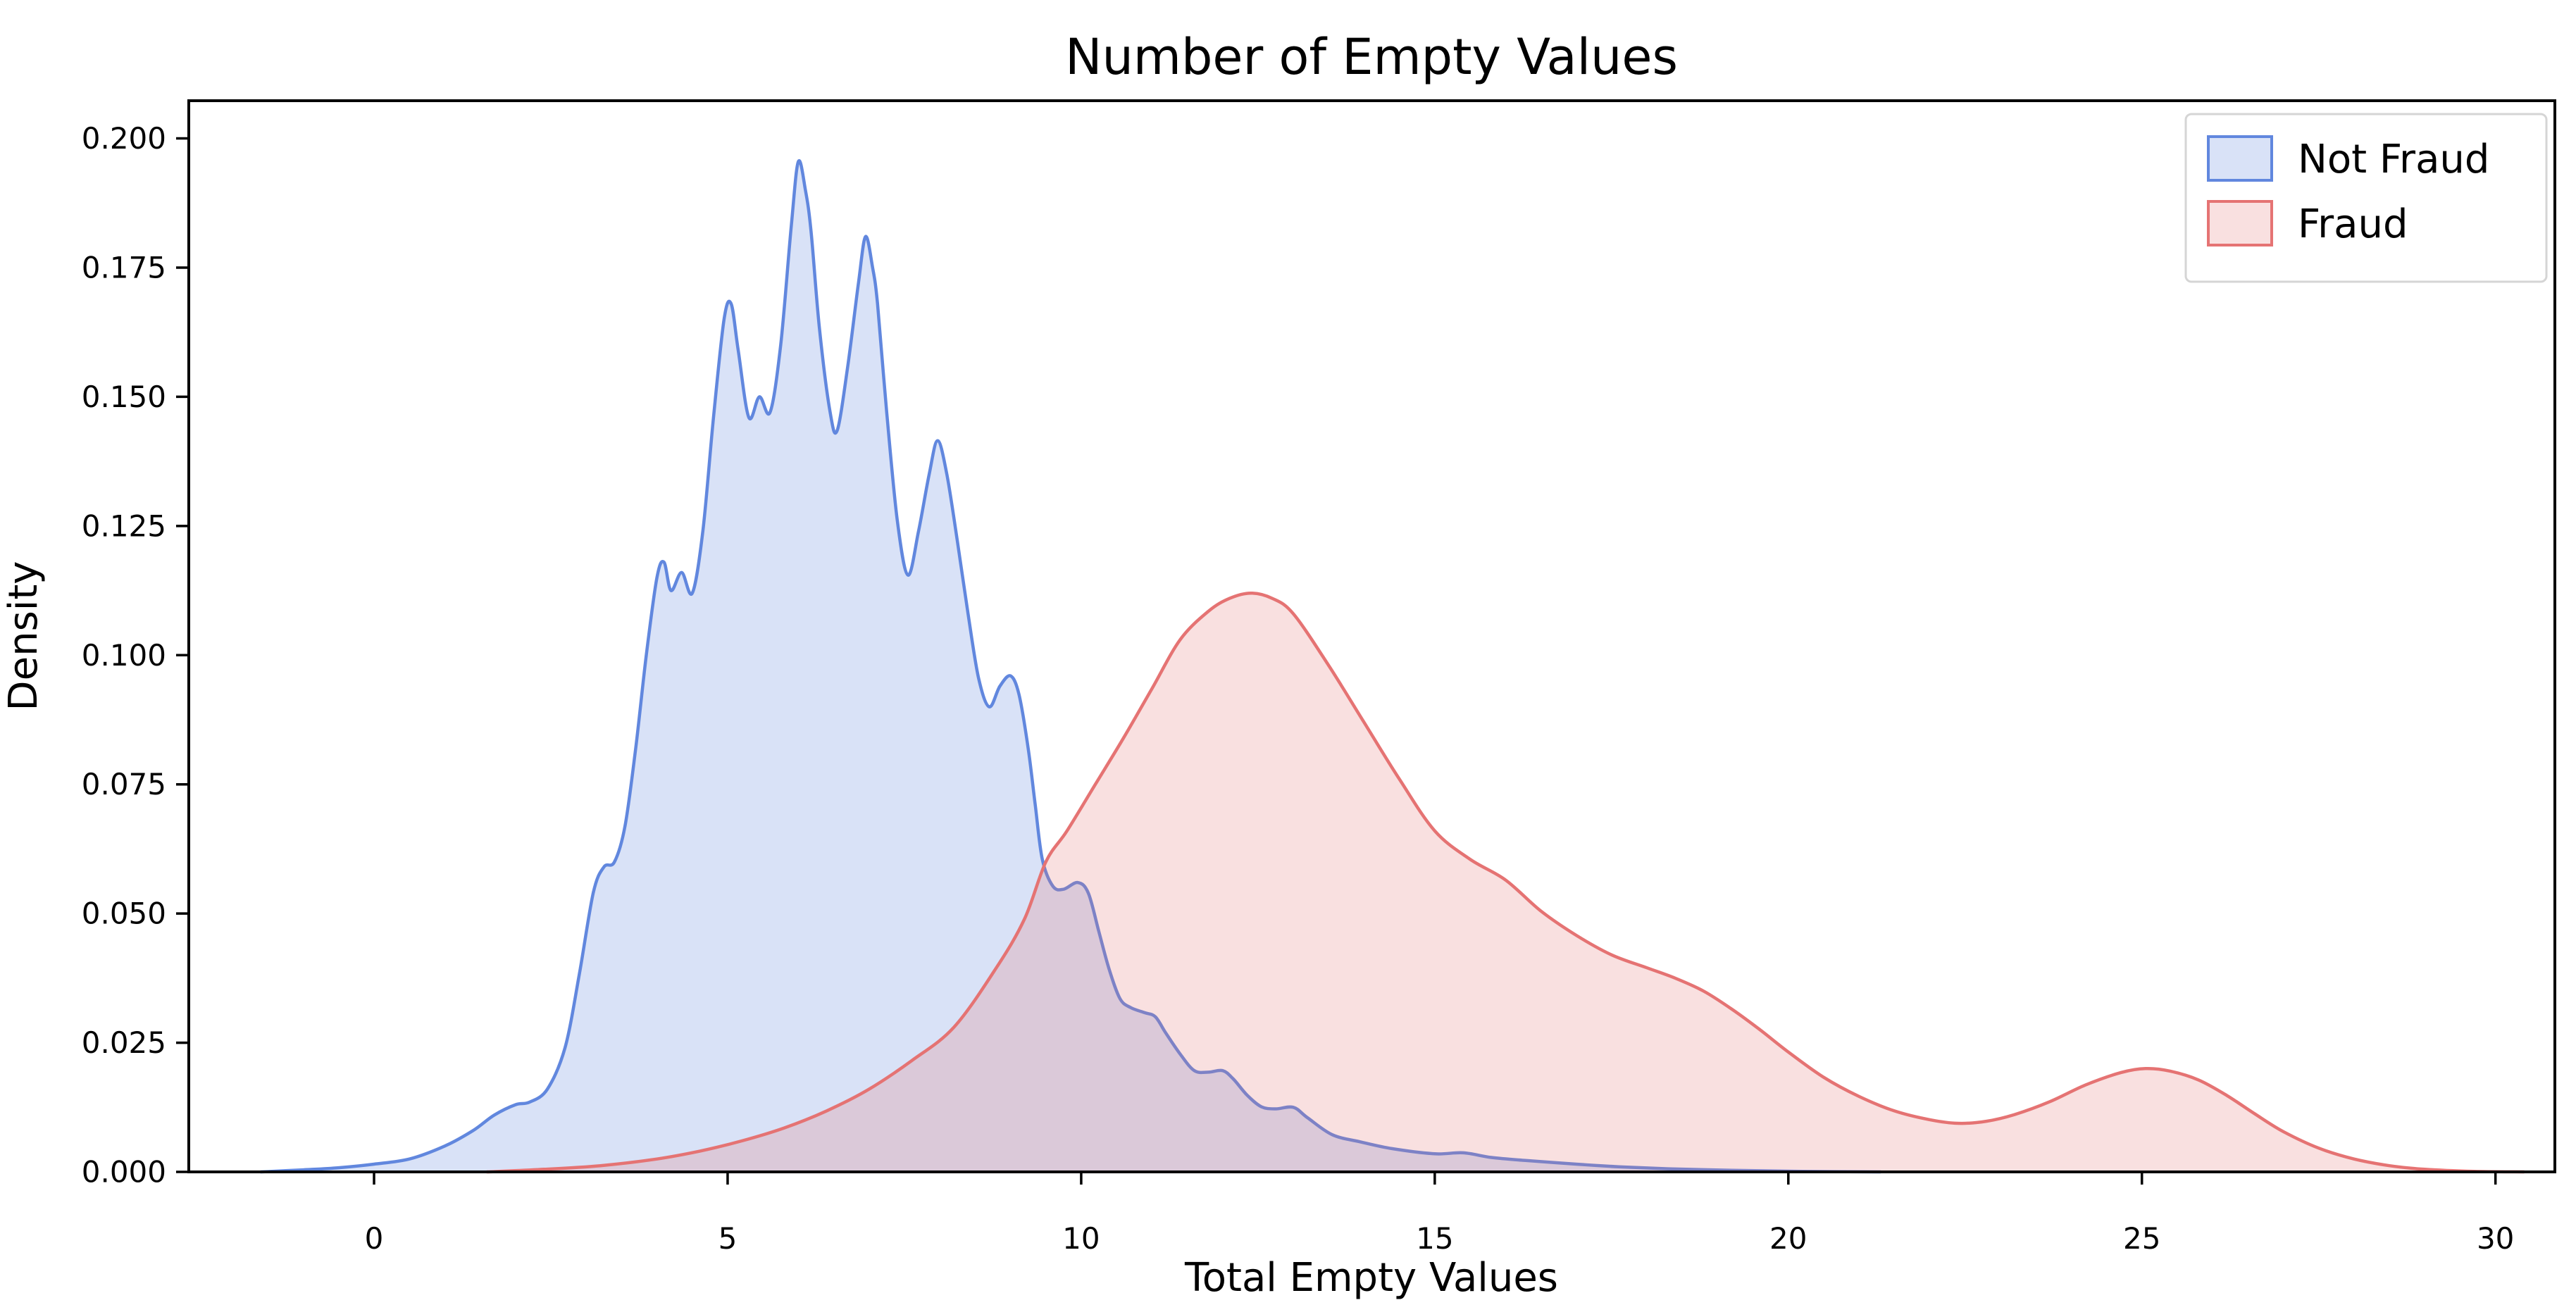 The width and height of the screenshot is (2576, 1305). Describe the element at coordinates (2141, 1238) in the screenshot. I see `x-tick-label-25: 25` at that location.